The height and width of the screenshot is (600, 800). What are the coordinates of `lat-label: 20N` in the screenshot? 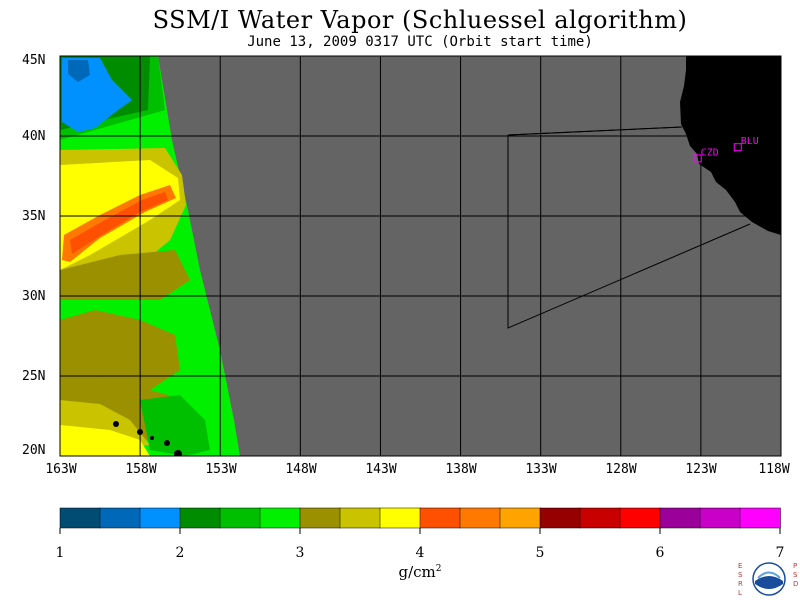 It's located at (34, 450).